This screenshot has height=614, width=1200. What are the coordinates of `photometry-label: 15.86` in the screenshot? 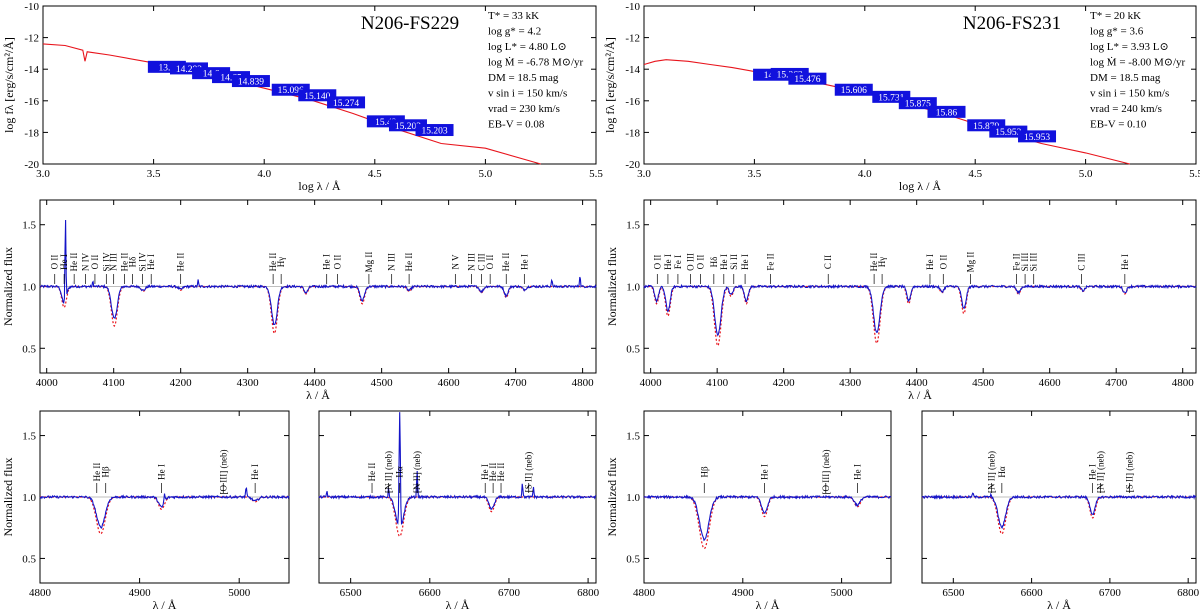 It's located at (947, 113).